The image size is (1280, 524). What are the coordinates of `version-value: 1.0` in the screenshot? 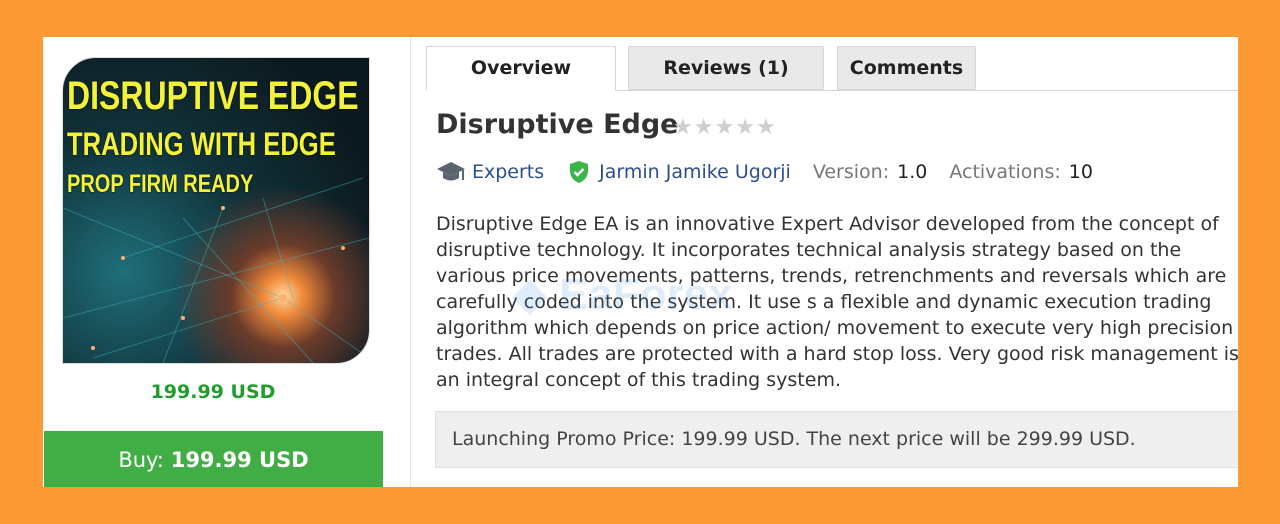 It's located at (912, 172).